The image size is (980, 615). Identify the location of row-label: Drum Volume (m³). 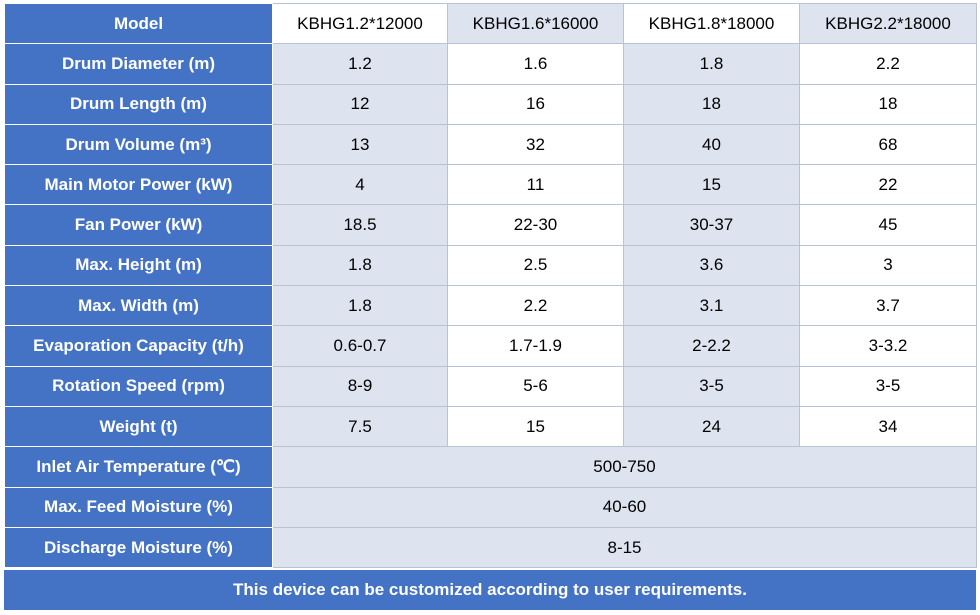
(138, 144).